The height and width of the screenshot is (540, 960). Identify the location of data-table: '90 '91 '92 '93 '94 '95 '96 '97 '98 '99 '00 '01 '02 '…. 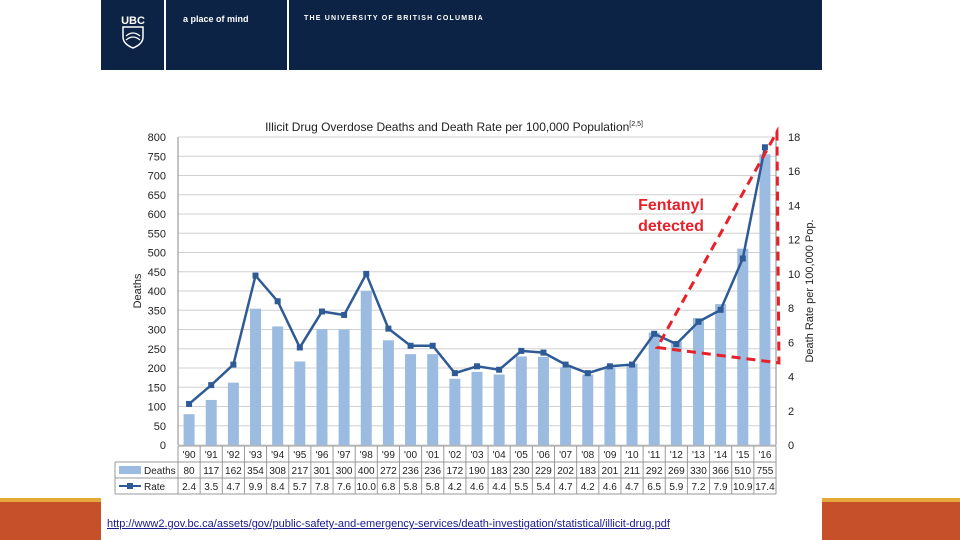
(445, 470).